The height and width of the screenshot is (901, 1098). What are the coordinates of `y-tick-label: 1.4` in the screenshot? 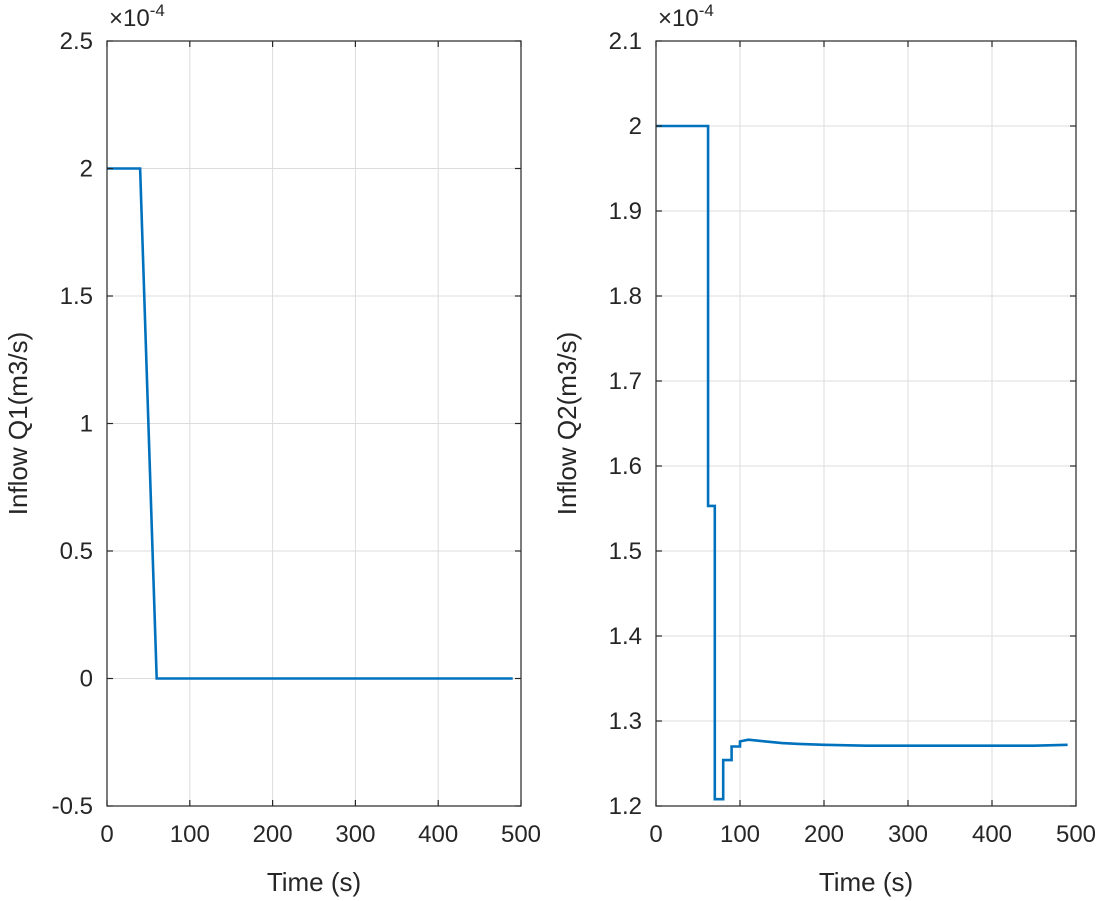 It's located at (625, 636).